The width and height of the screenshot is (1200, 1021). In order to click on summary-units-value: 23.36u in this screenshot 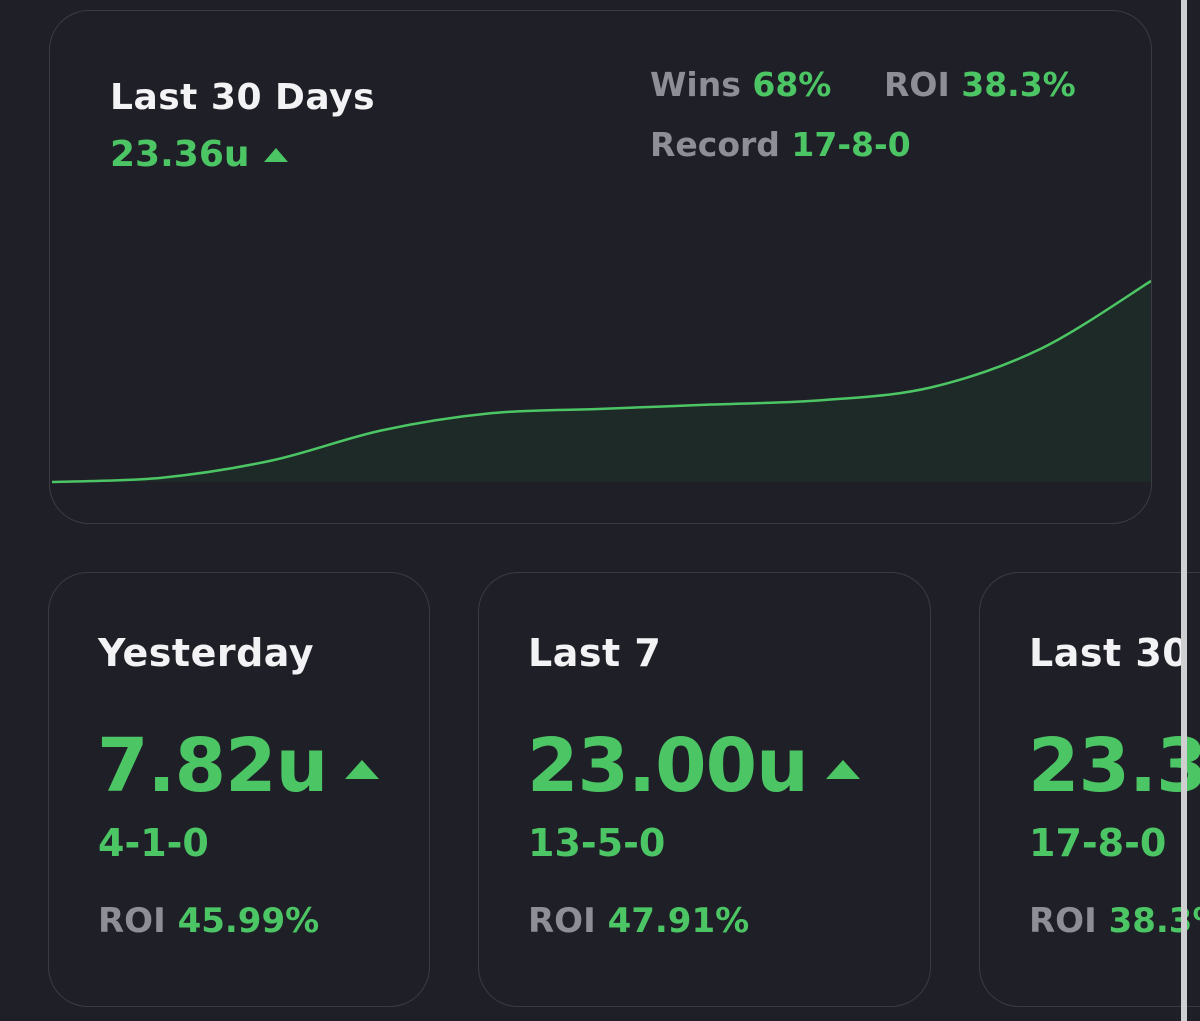, I will do `click(180, 154)`.